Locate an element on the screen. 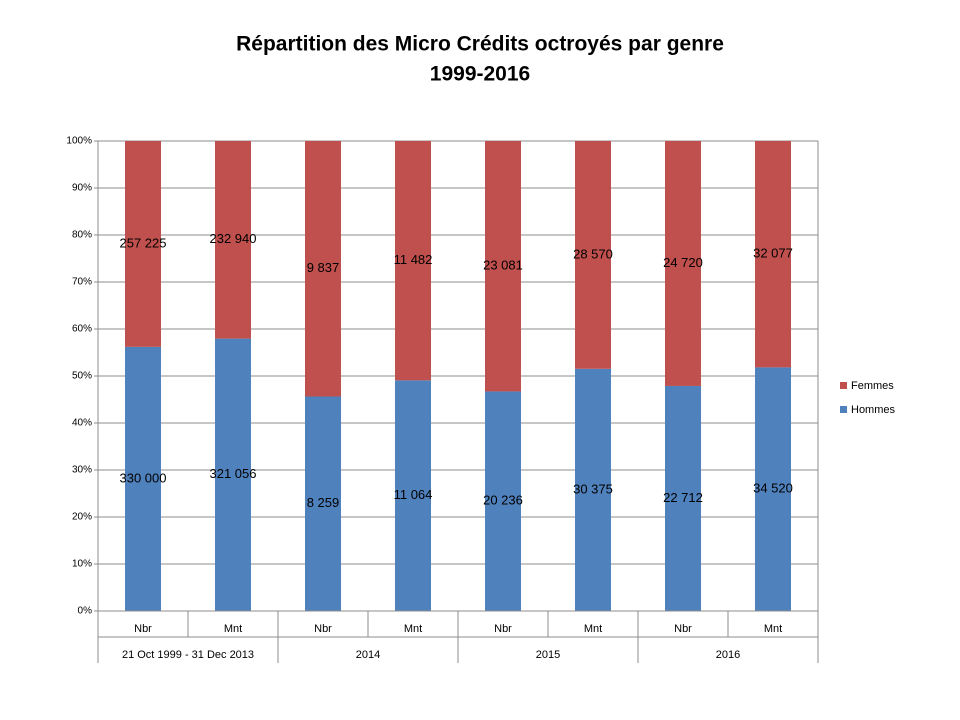 Image resolution: width=960 pixels, height=720 pixels. legend-label: Hommes is located at coordinates (873, 410).